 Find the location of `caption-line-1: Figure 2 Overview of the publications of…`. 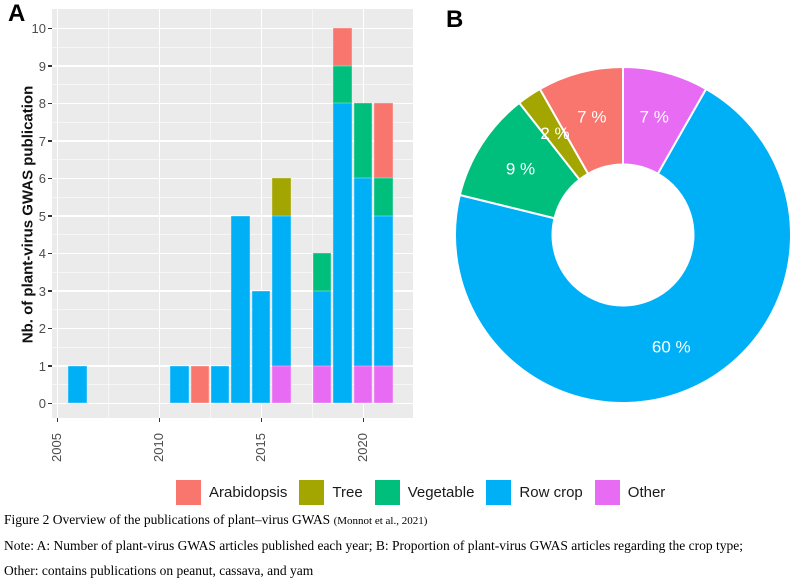

caption-line-1: Figure 2 Overview of the publications of… is located at coordinates (215, 520).